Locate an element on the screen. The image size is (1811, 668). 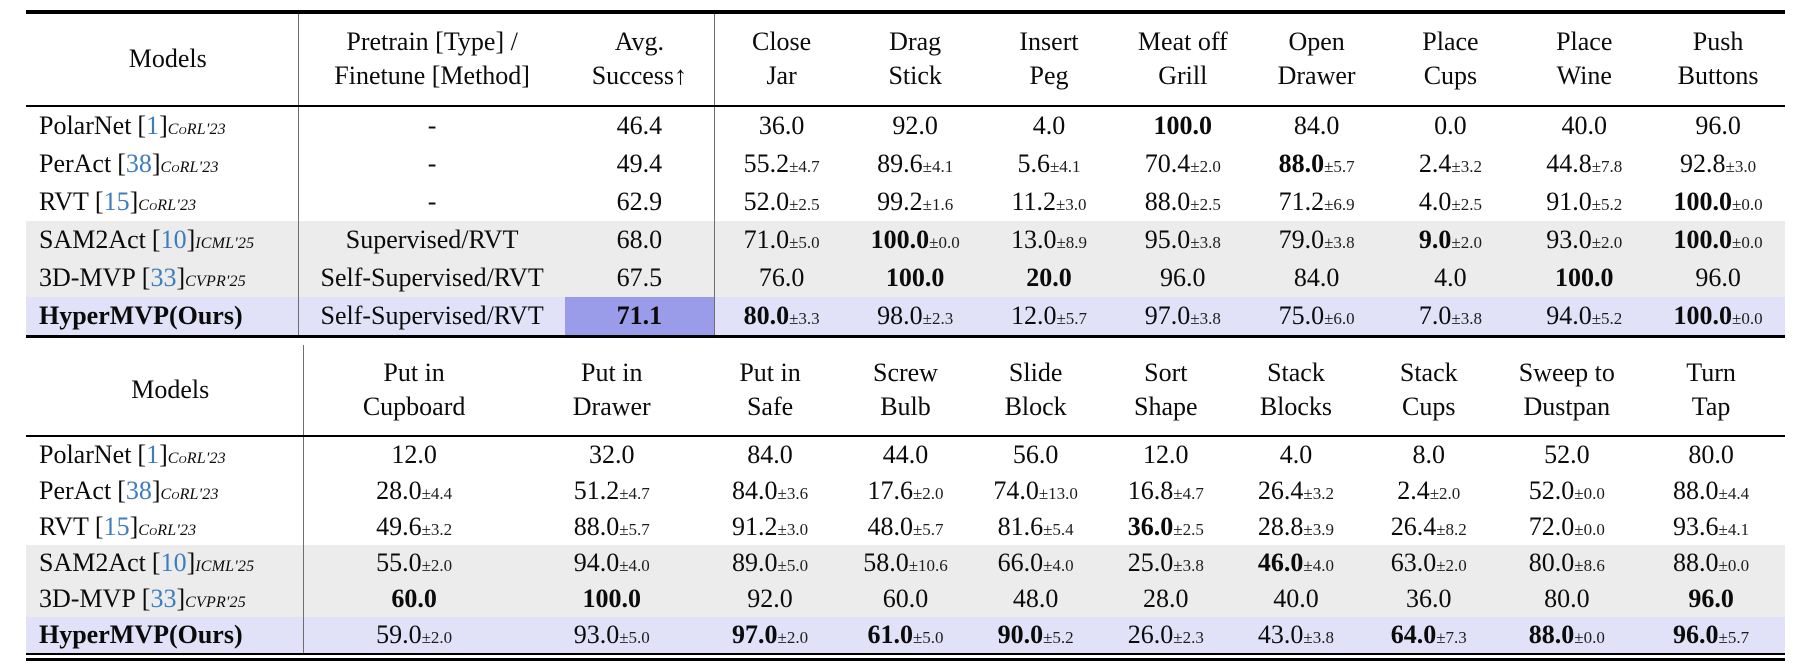
venue-label: CoRL'23 is located at coordinates (196, 459).